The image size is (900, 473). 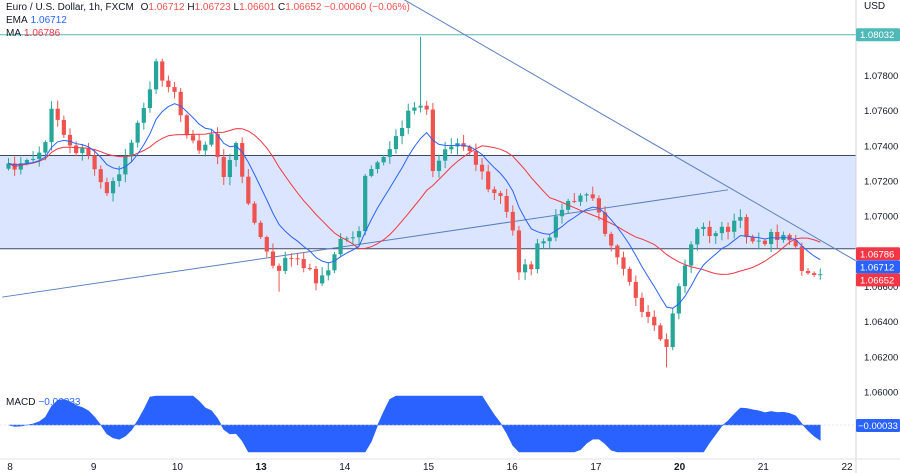 What do you see at coordinates (48, 20) in the screenshot?
I see `ema-value: 1.06712` at bounding box center [48, 20].